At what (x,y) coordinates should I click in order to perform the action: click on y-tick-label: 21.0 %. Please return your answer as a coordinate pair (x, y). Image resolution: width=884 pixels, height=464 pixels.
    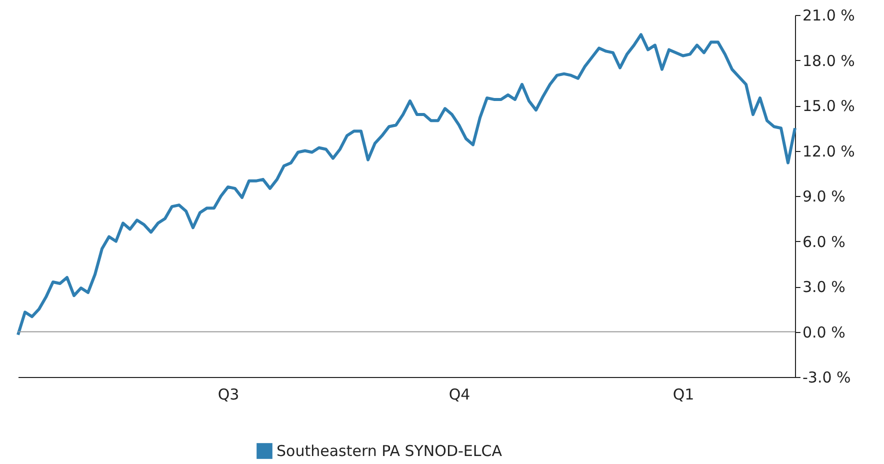
    Looking at the image, I should click on (828, 15).